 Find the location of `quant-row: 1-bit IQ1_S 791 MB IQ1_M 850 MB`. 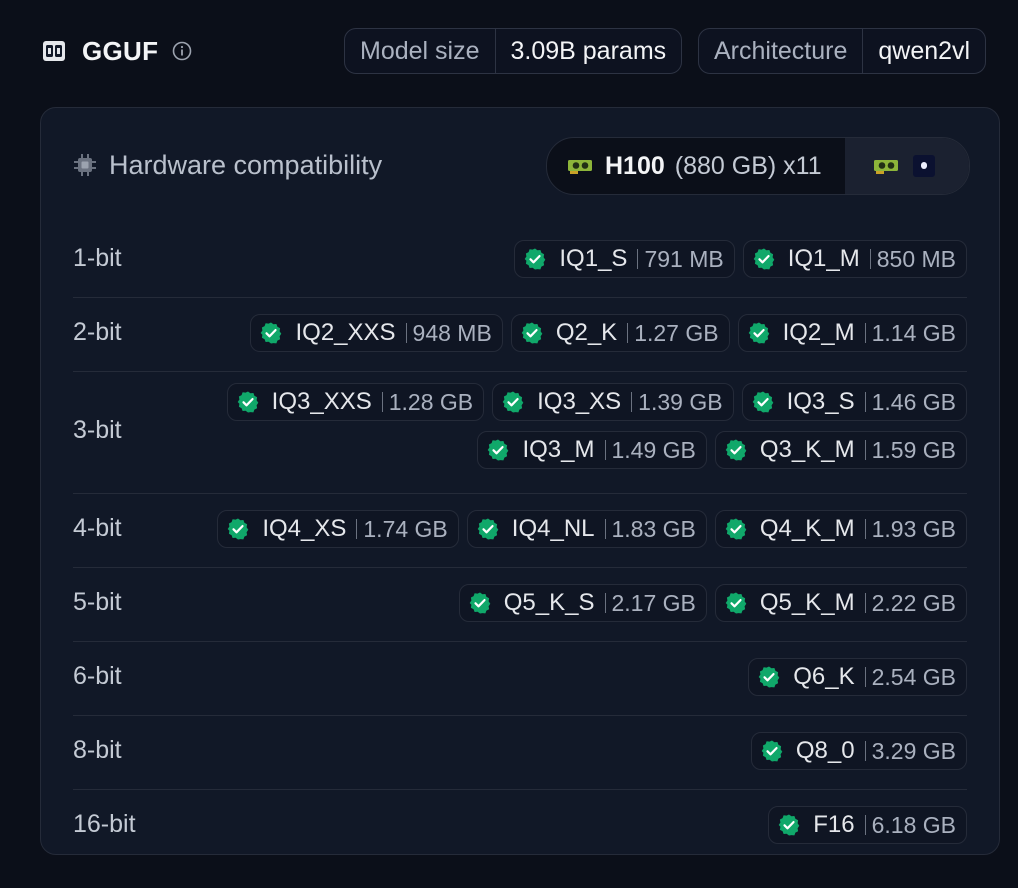

quant-row: 1-bit IQ1_S 791 MB IQ1_M 850 MB is located at coordinates (520, 260).